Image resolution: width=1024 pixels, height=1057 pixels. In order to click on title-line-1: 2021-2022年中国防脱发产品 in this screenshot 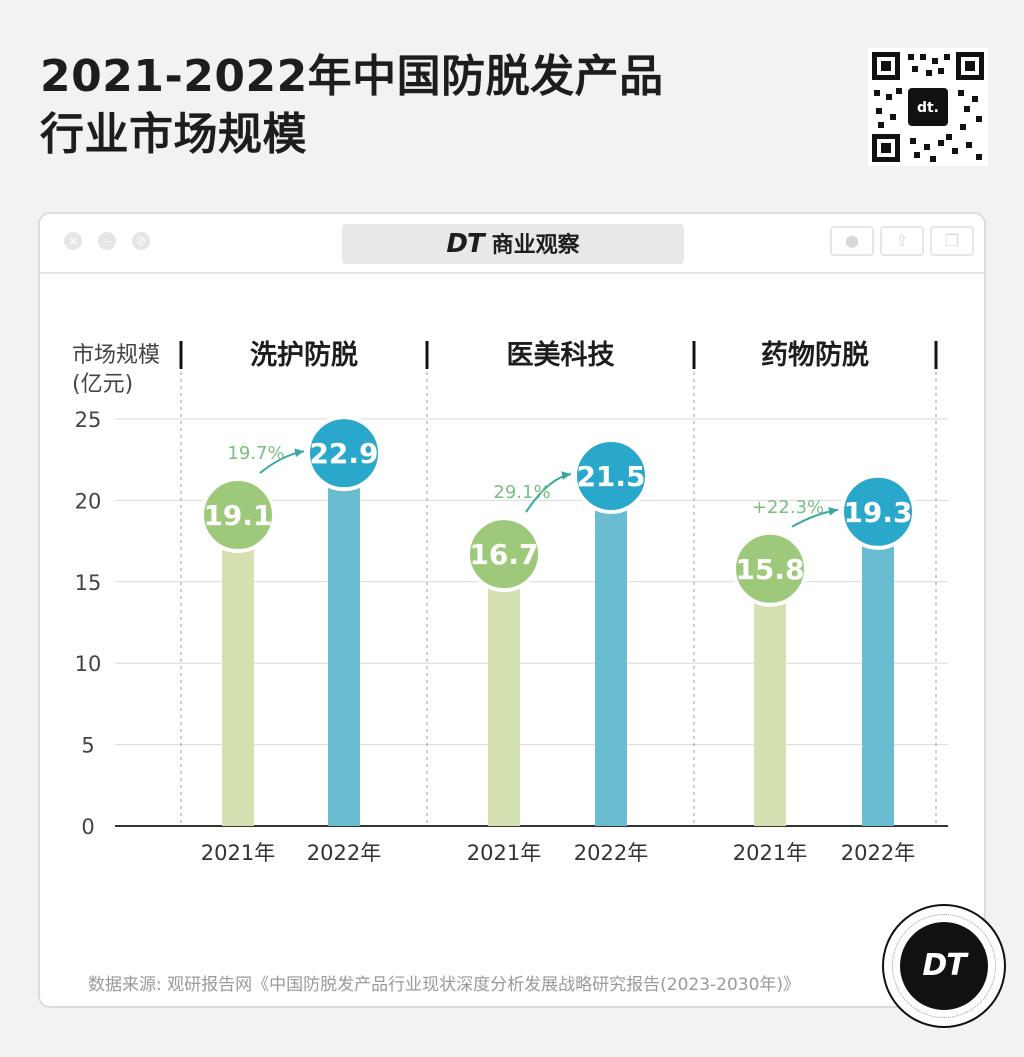, I will do `click(352, 76)`.